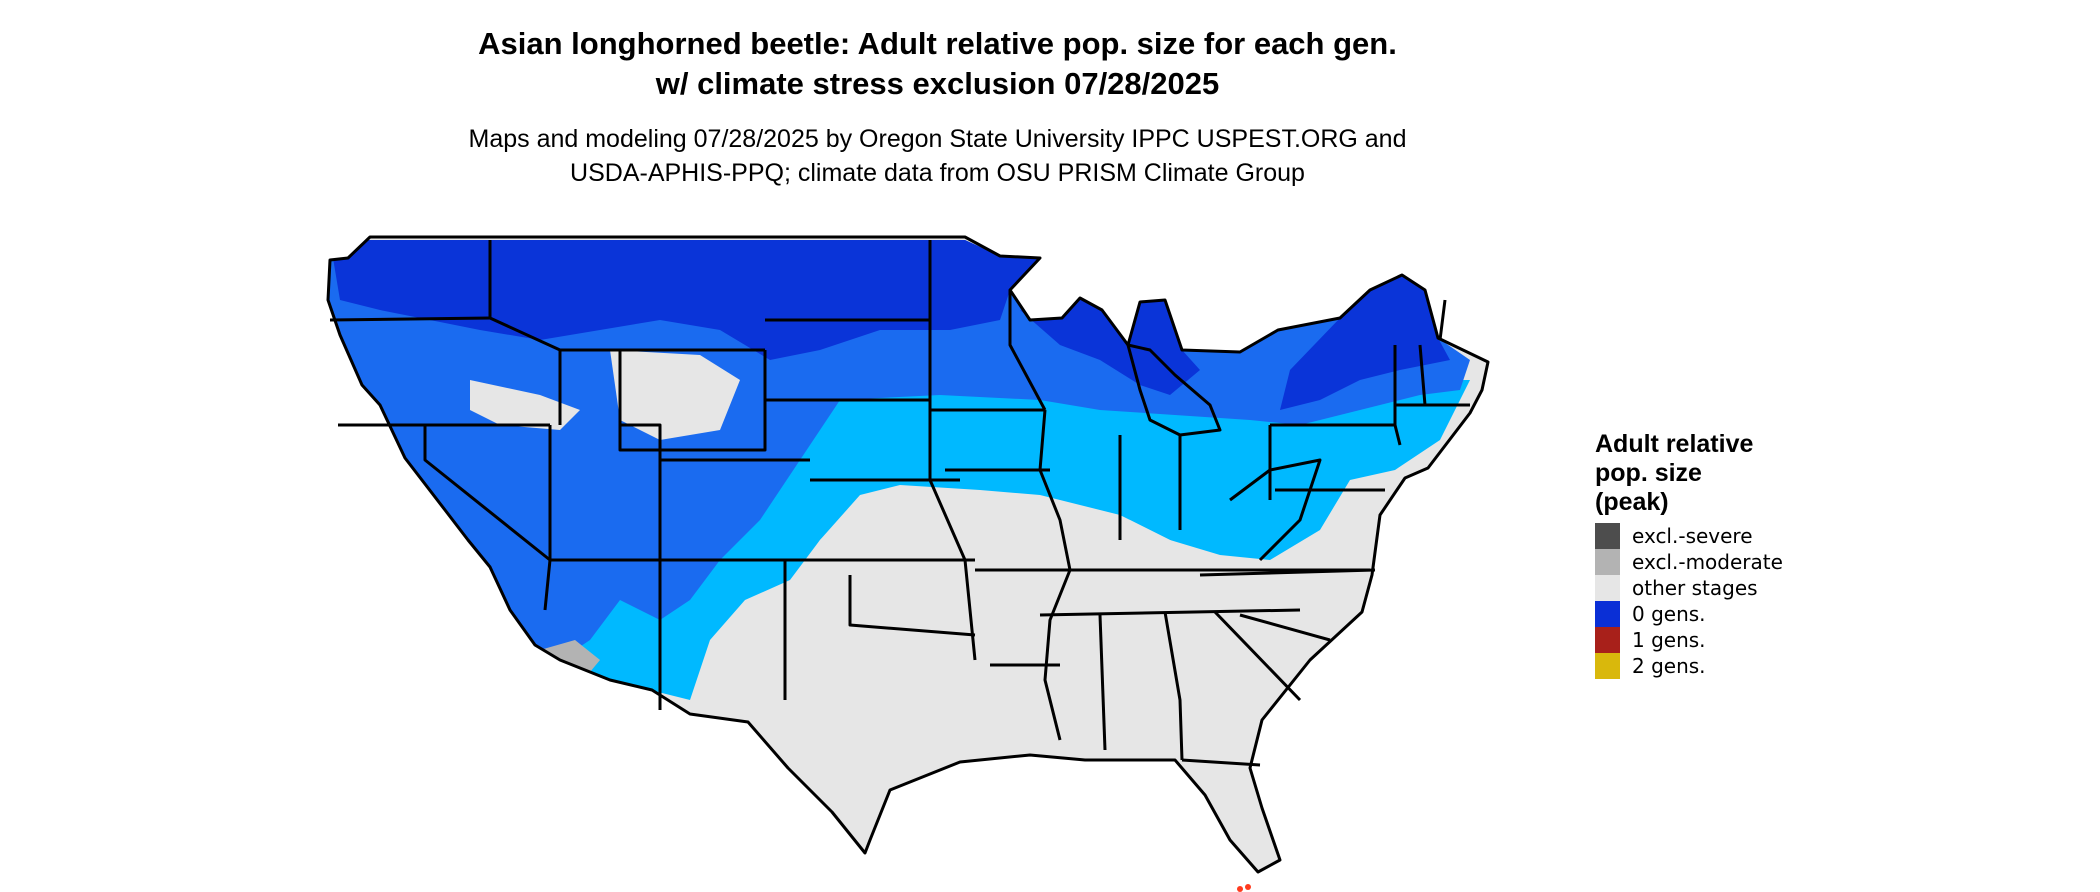 The width and height of the screenshot is (2100, 892). What do you see at coordinates (1221, 762) in the screenshot?
I see `border-ga-fl` at bounding box center [1221, 762].